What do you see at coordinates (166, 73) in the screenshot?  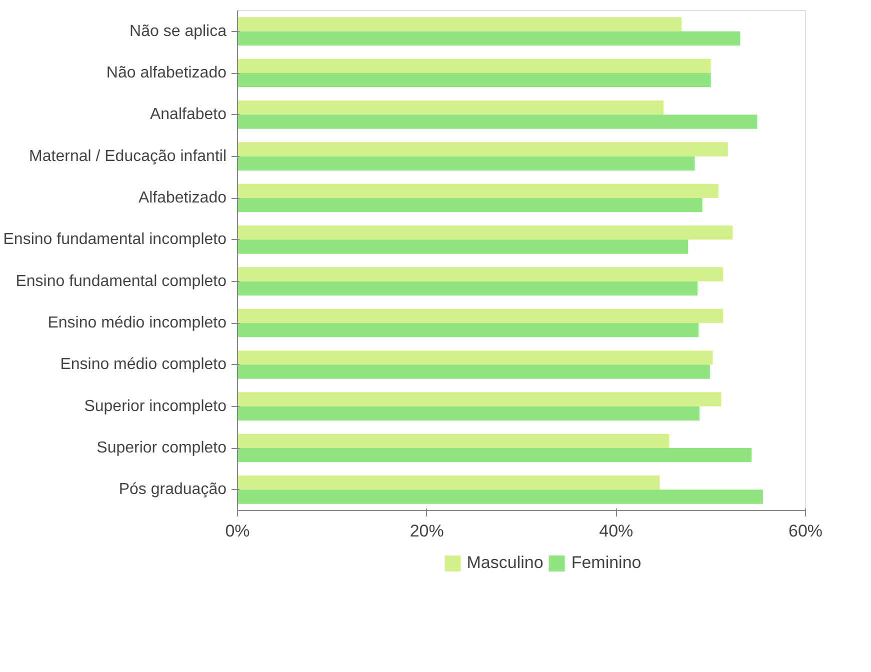 I see `y-tick-label: Não alfabetizado` at bounding box center [166, 73].